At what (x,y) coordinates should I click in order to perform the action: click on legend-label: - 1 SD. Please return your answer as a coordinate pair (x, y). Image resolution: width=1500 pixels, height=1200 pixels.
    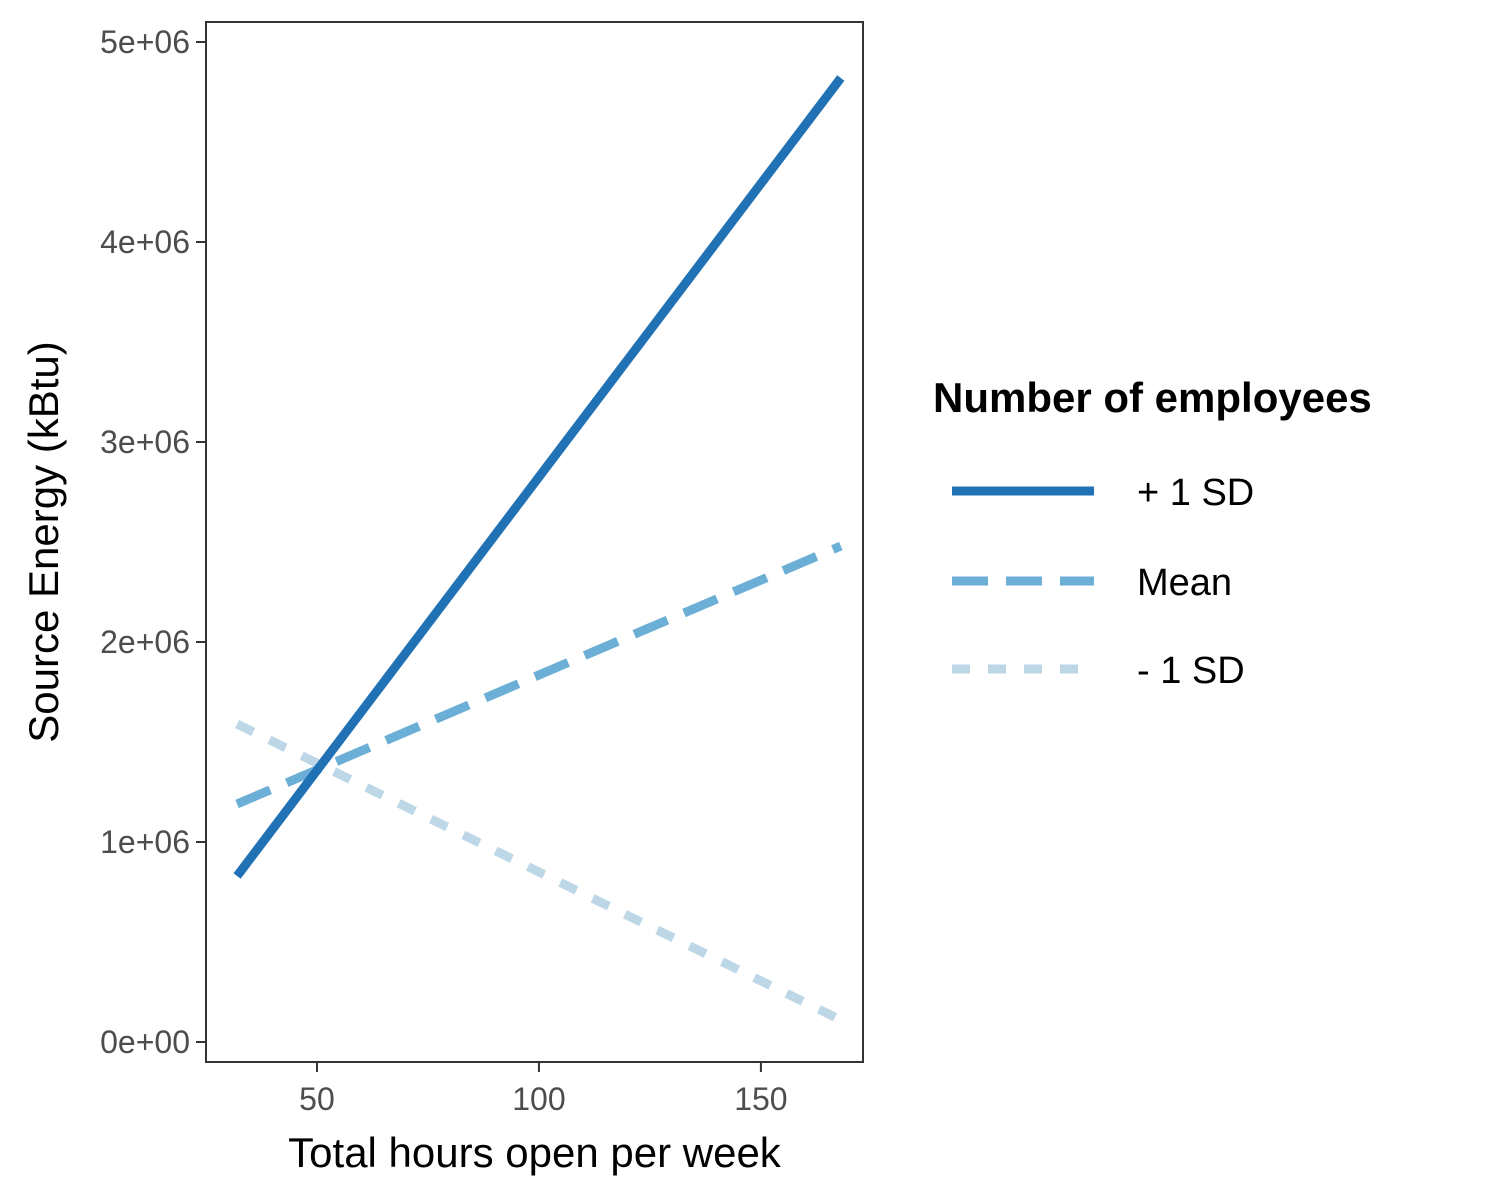
    Looking at the image, I should click on (1191, 671).